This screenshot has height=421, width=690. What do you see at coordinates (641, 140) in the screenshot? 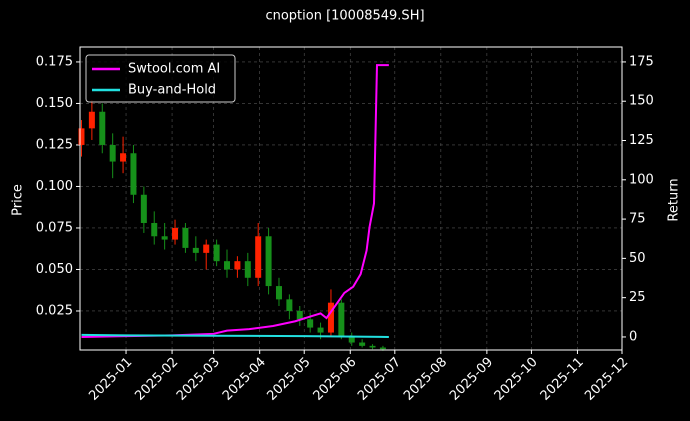
I see `y2-tick-label: 125` at bounding box center [641, 140].